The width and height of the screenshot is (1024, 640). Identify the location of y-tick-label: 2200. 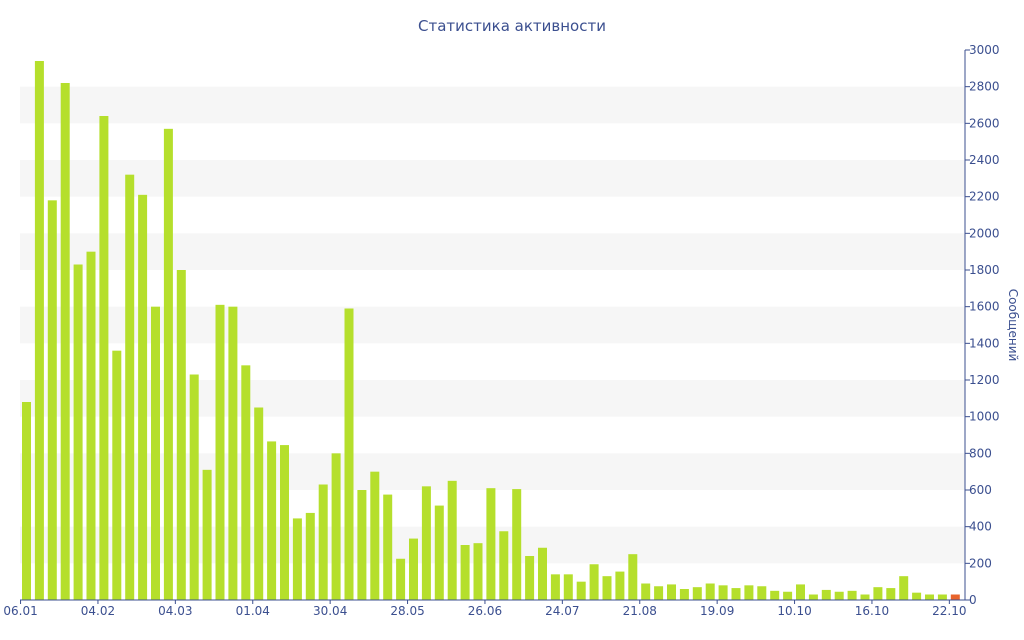
(984, 197).